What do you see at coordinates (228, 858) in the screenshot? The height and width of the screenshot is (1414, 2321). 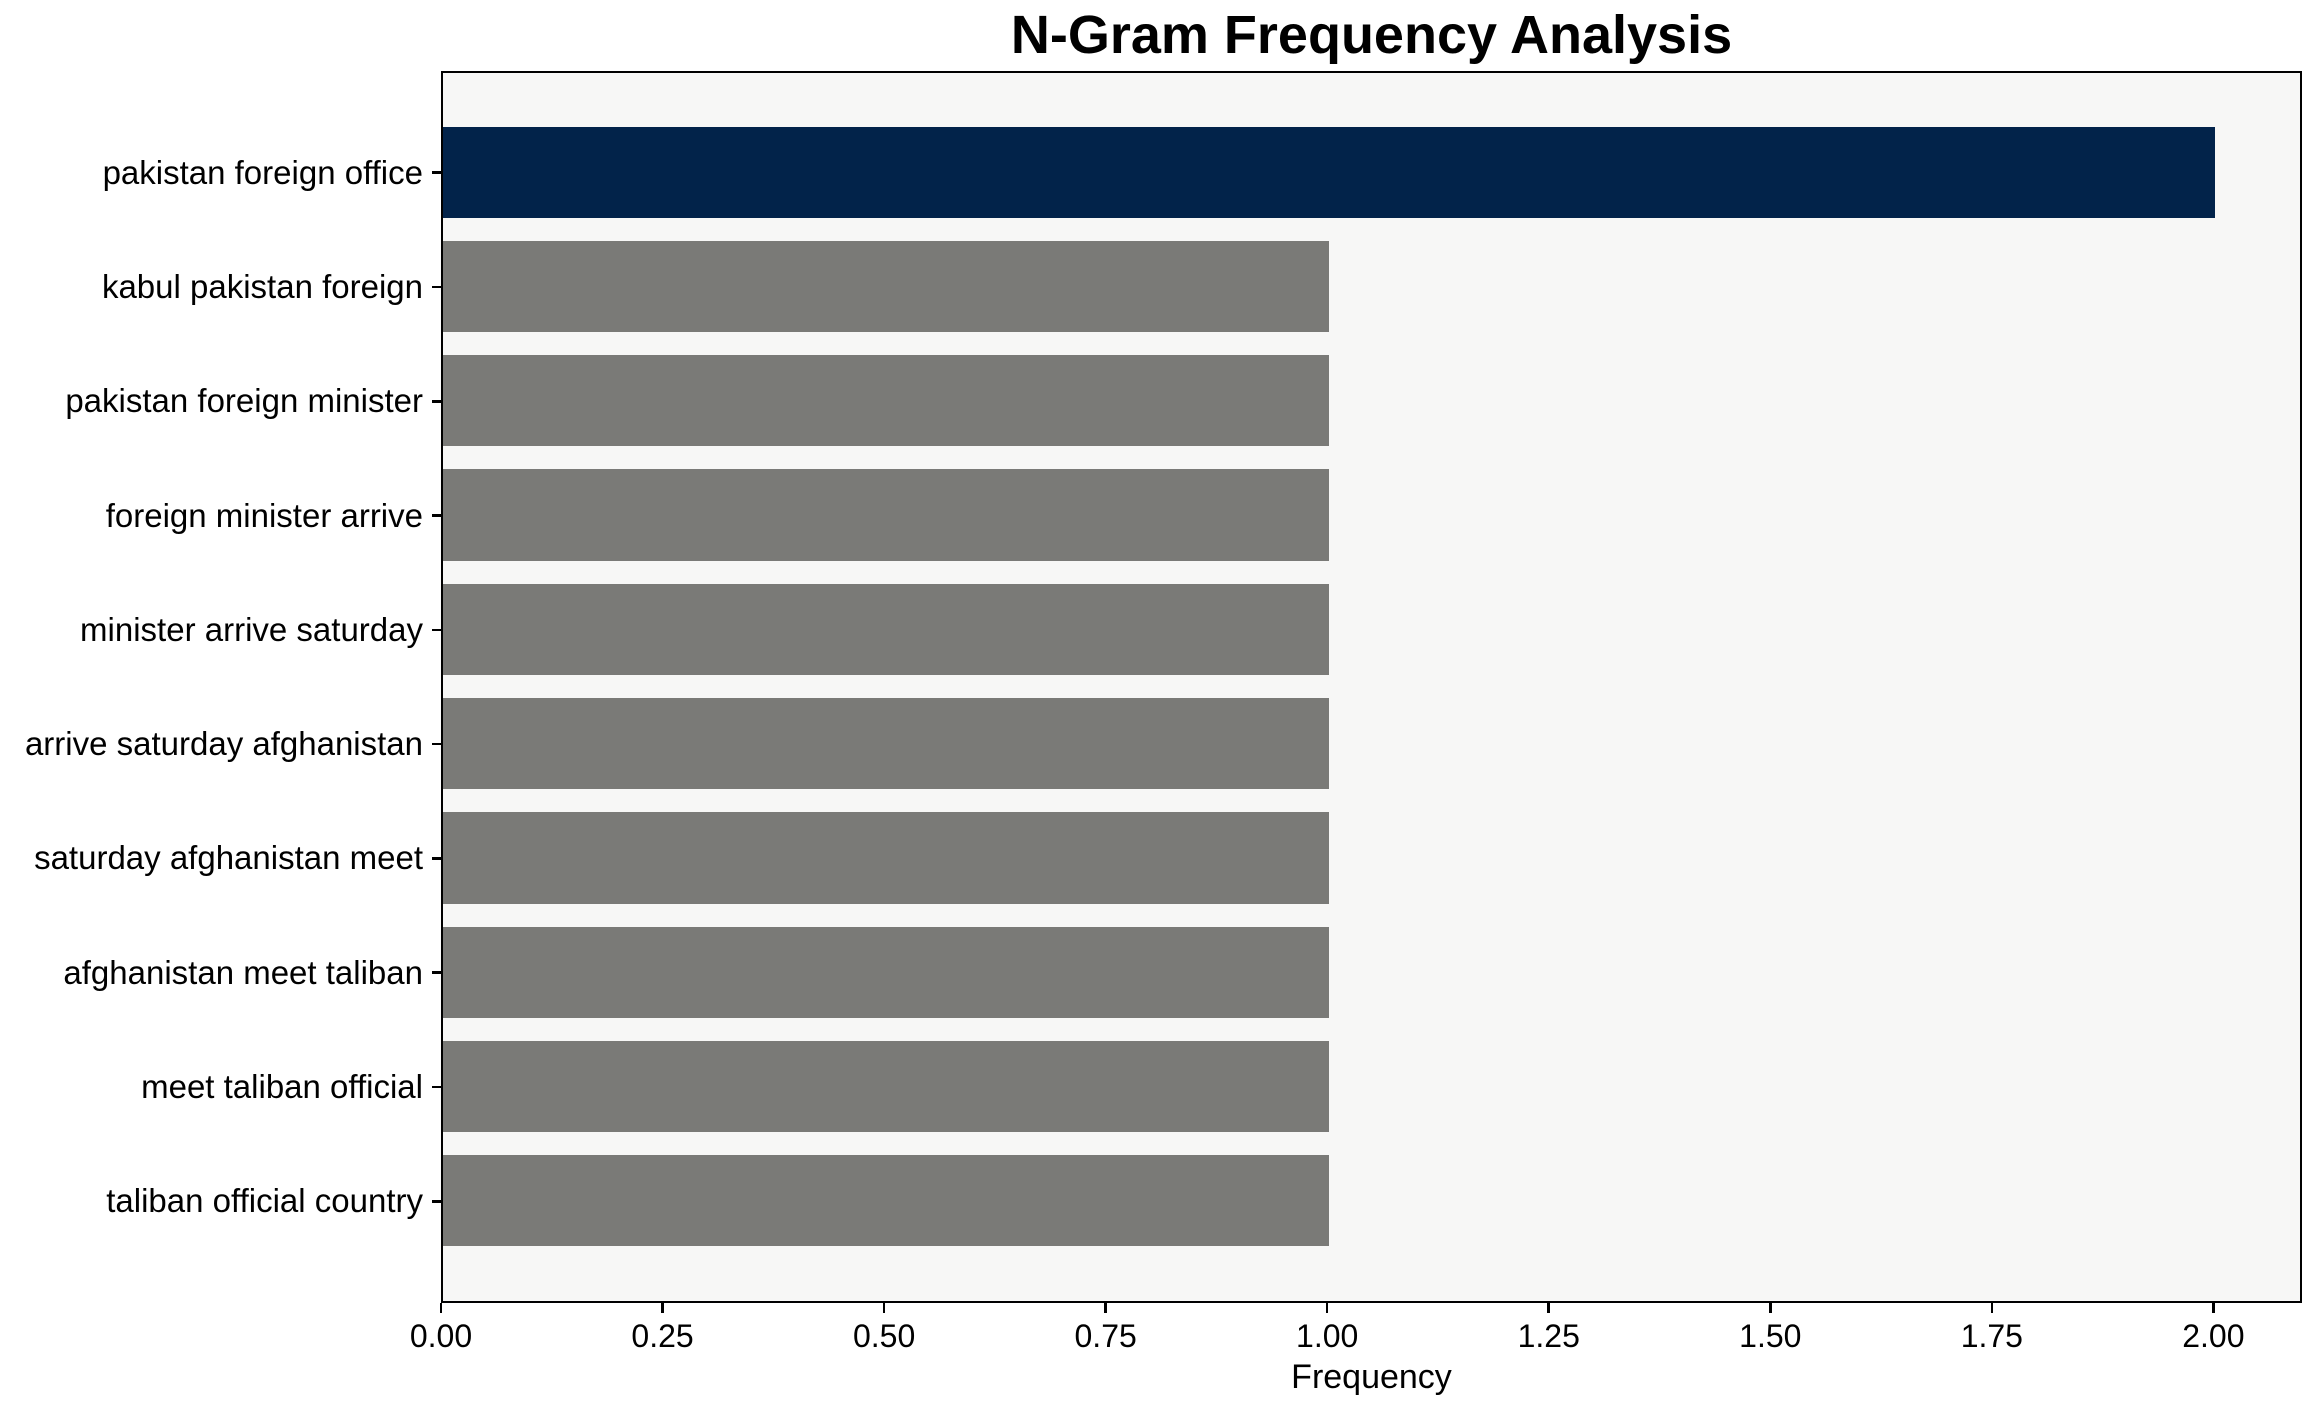 I see `y-tick-label: saturday afghanistan meet` at bounding box center [228, 858].